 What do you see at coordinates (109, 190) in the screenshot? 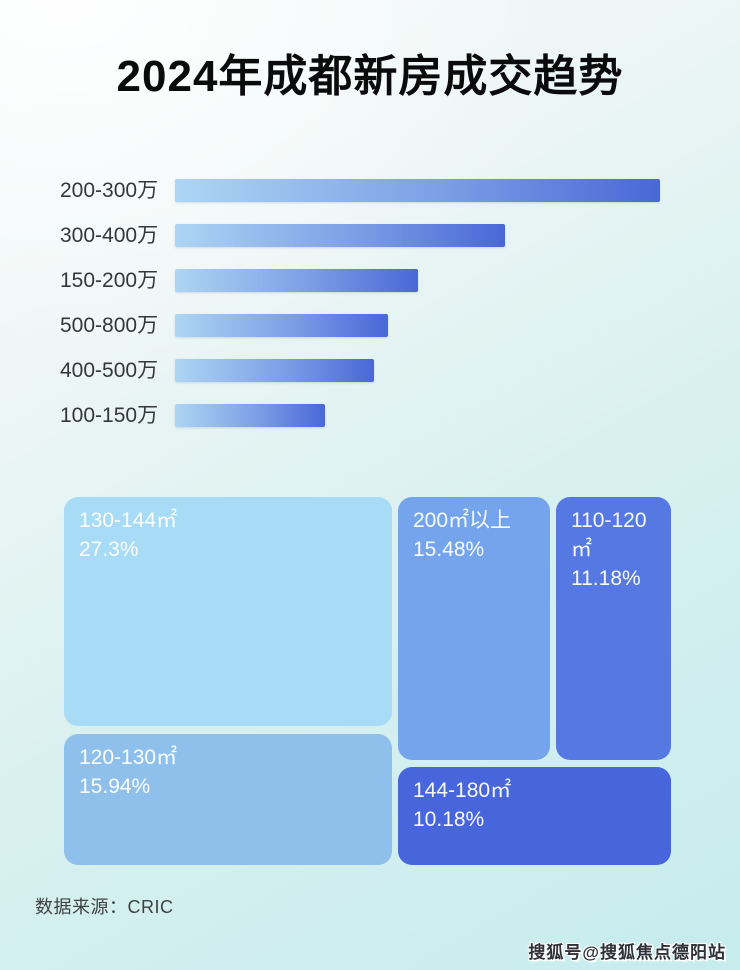
I see `bar-category-label: 200-300万` at bounding box center [109, 190].